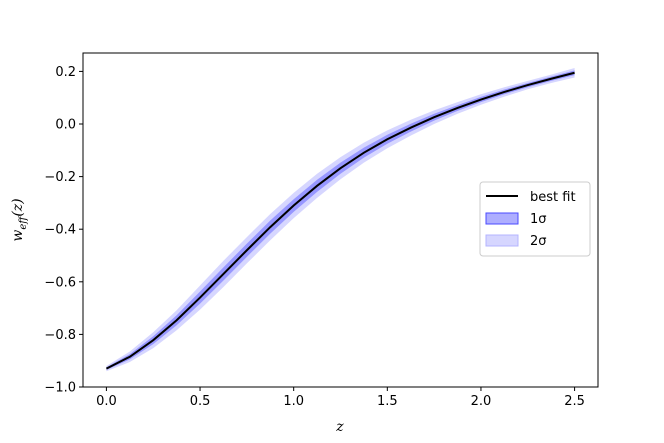 Image resolution: width=664 pixels, height=443 pixels. I want to click on legend: best fit 1σ 2σ, so click(535, 219).